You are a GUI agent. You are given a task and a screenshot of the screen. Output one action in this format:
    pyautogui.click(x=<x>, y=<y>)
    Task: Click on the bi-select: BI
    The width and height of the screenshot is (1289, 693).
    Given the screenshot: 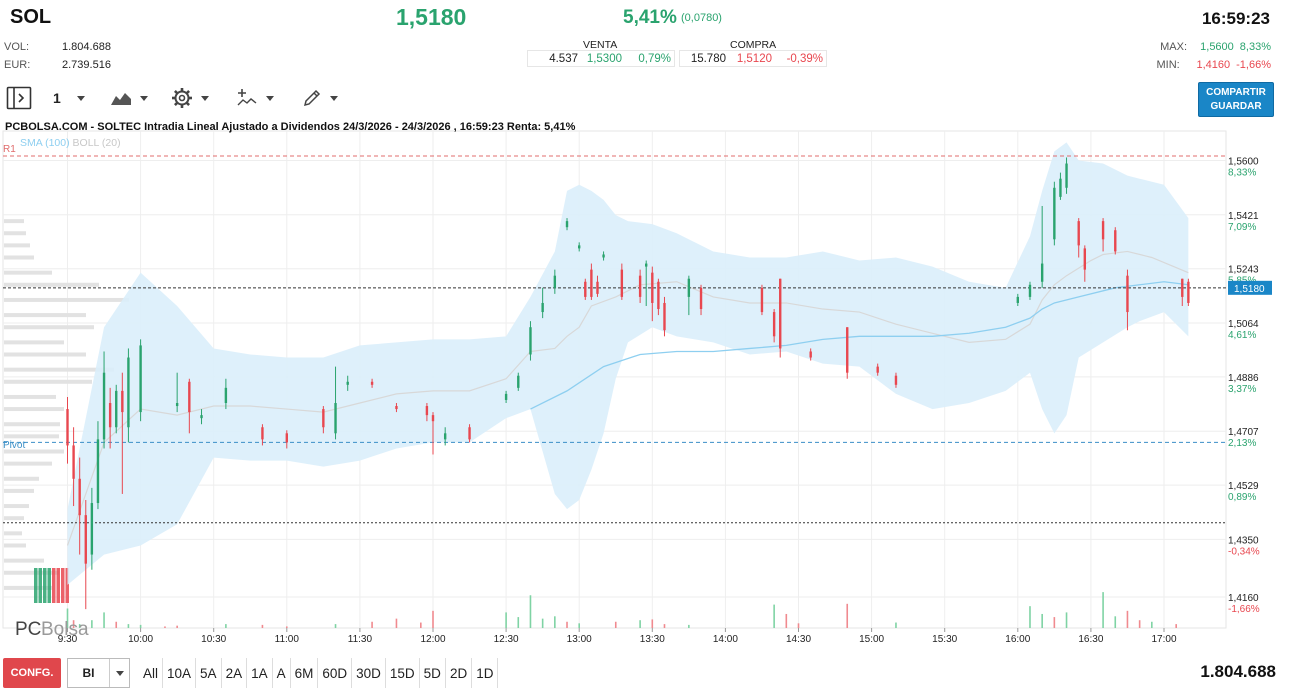 What is the action you would take?
    pyautogui.click(x=98, y=673)
    